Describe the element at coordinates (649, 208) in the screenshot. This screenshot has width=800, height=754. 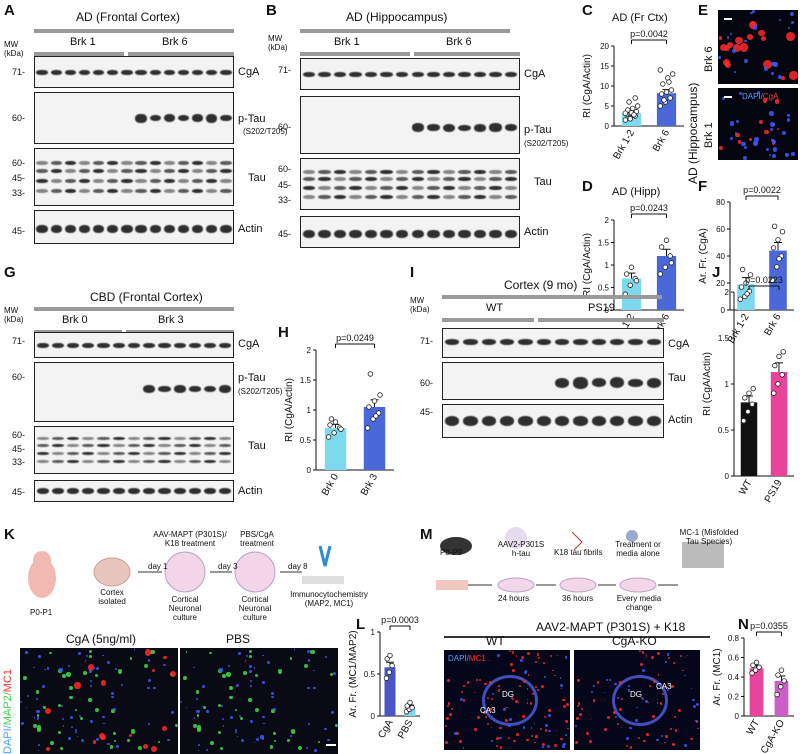
I see `p-value-label: p=0.0243` at that location.